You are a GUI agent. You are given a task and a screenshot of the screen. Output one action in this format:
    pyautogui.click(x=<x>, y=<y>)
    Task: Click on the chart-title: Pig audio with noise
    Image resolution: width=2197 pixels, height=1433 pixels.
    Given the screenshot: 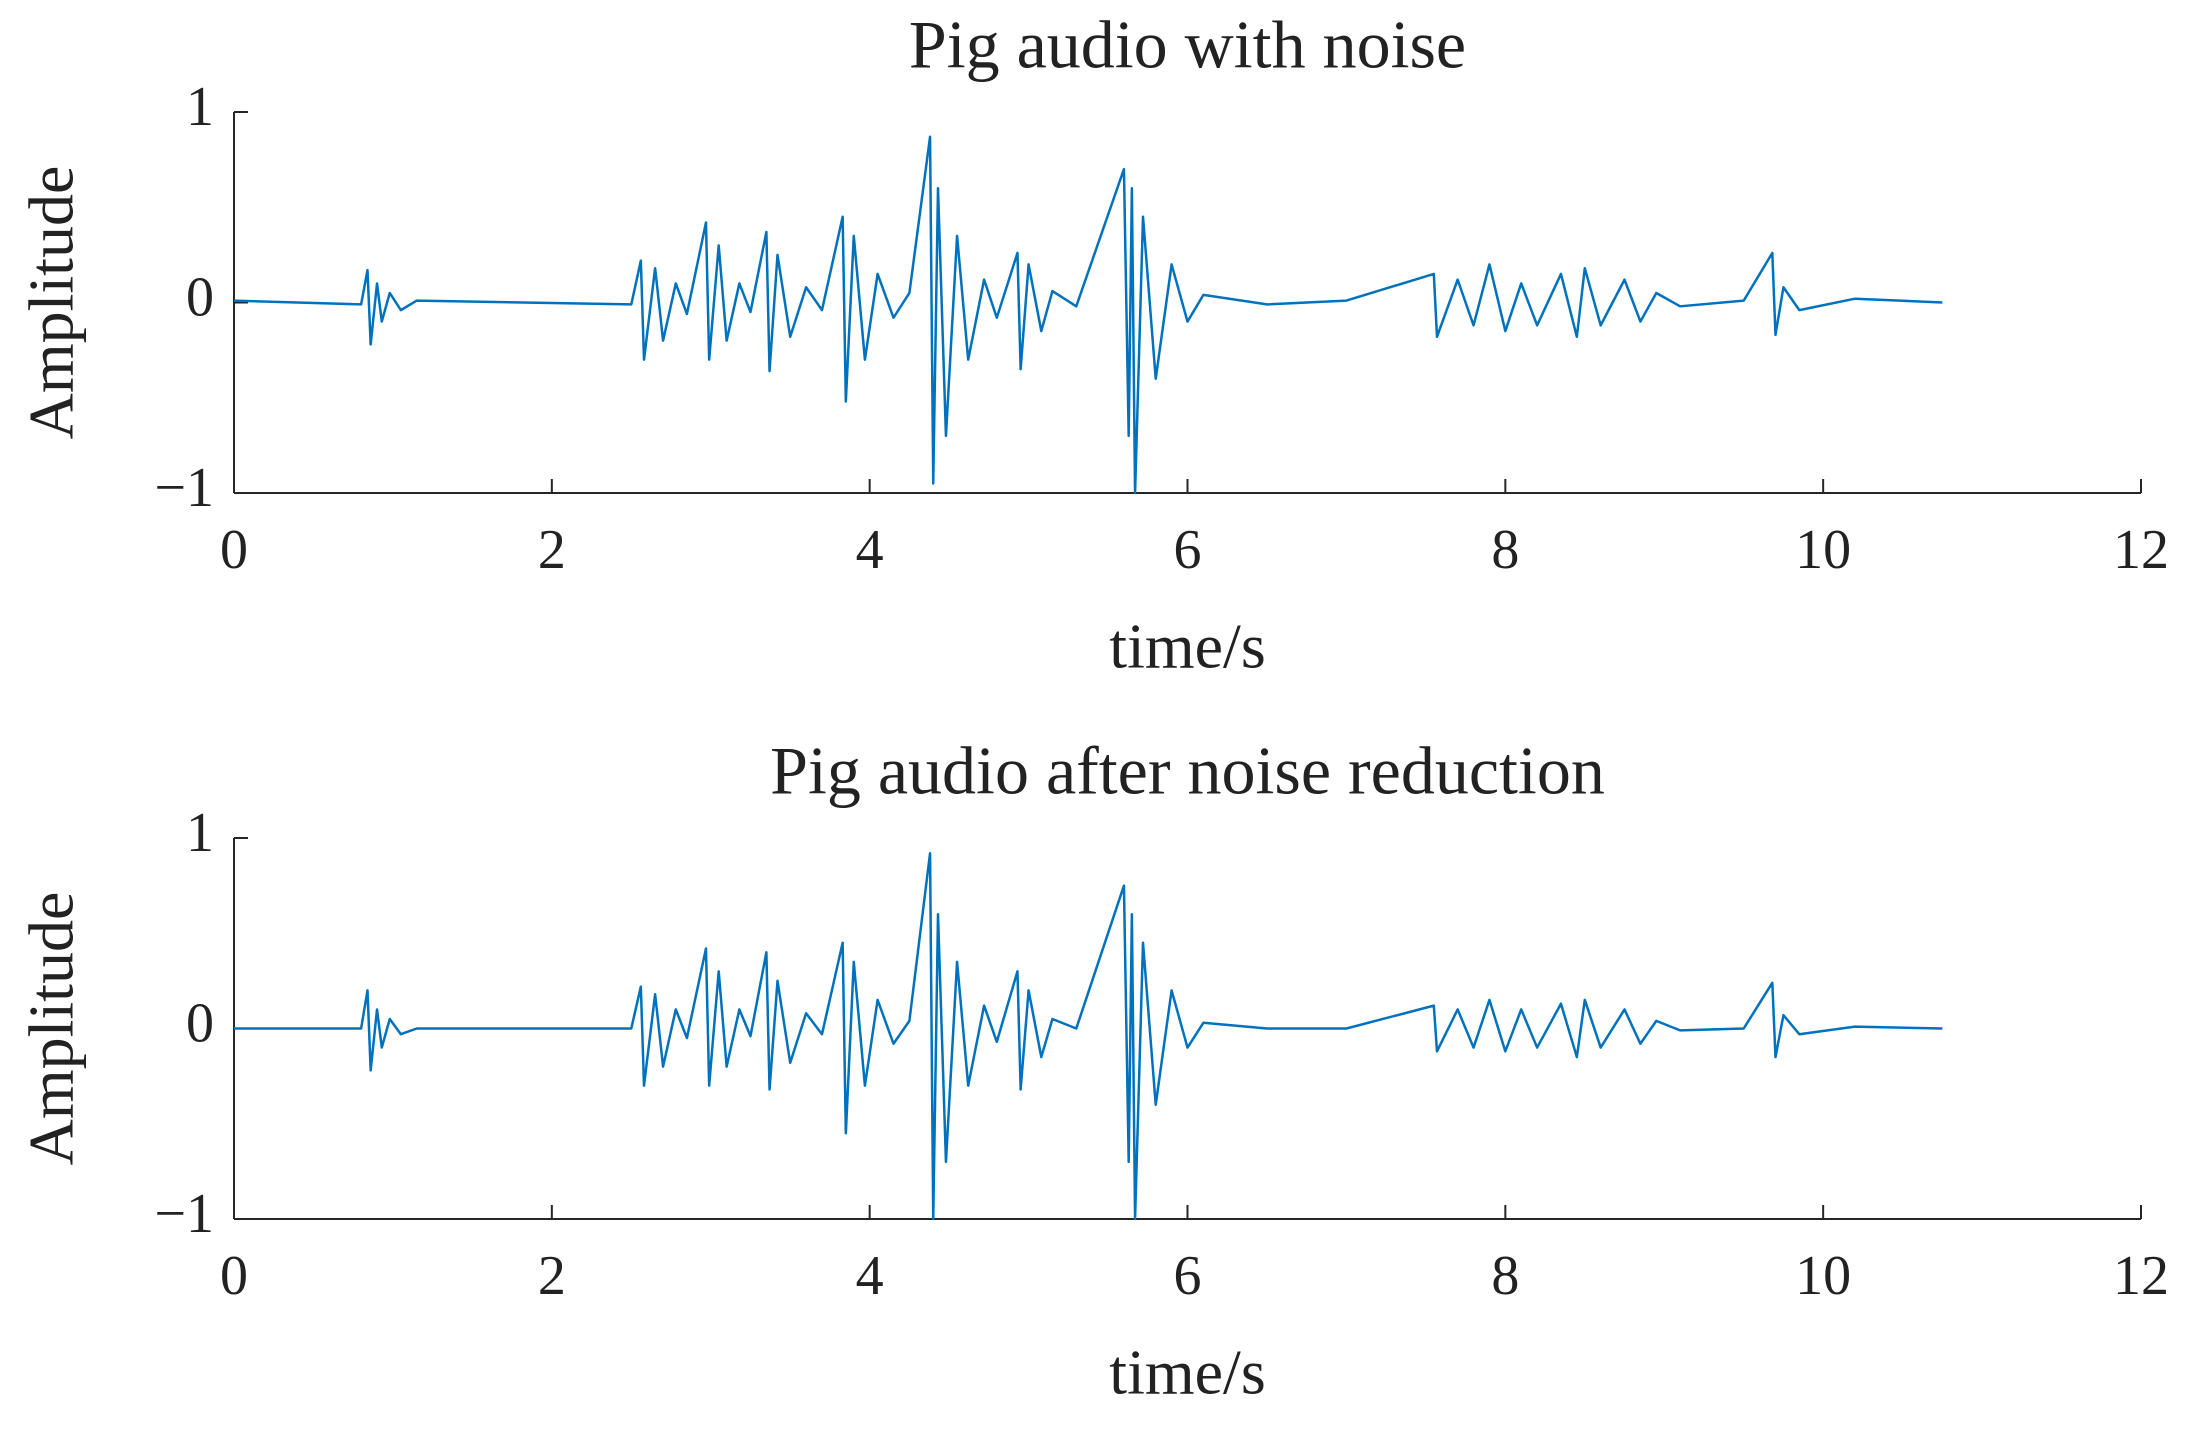 What is the action you would take?
    pyautogui.click(x=1187, y=45)
    